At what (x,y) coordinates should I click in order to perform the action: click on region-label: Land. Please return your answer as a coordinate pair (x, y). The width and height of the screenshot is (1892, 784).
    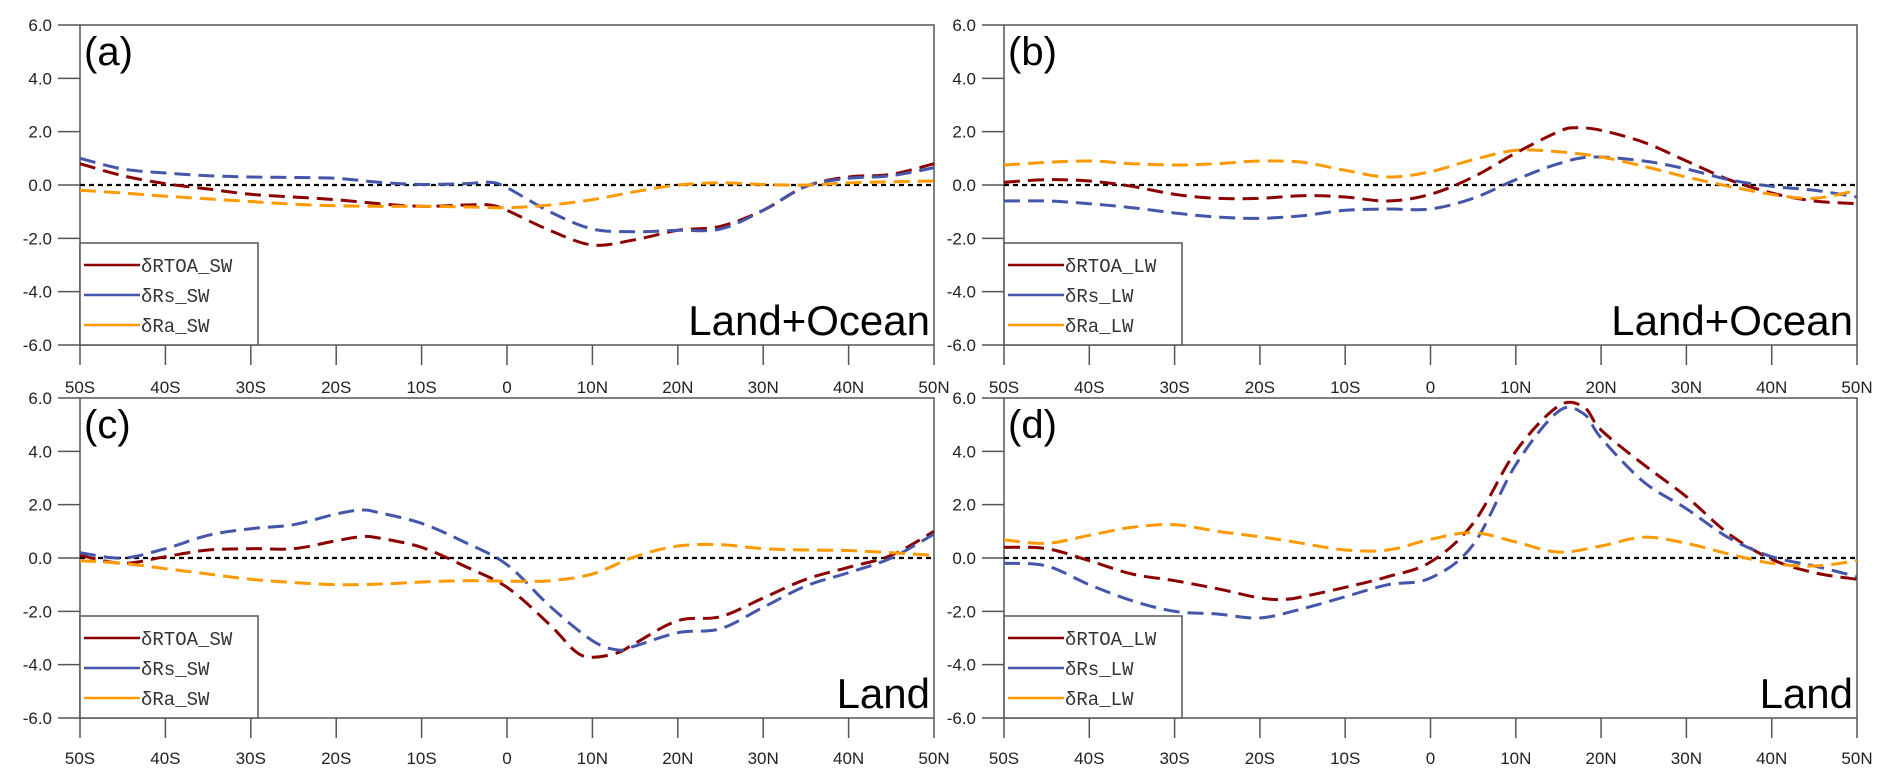
    Looking at the image, I should click on (883, 693).